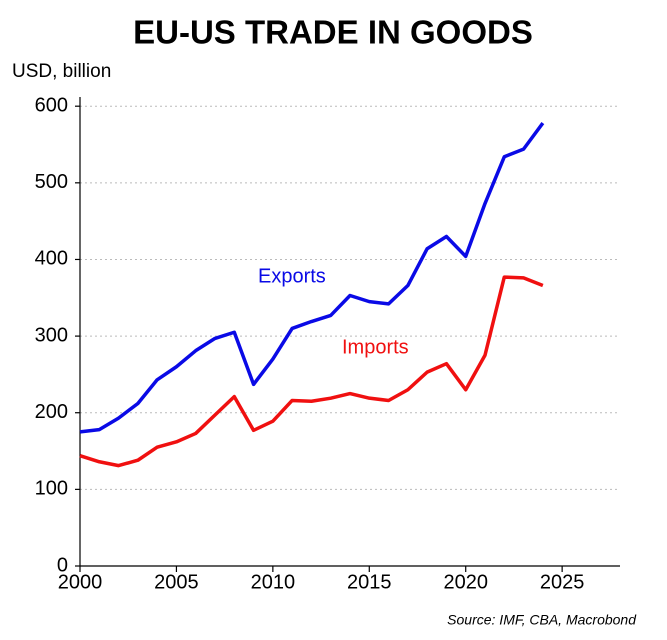 The height and width of the screenshot is (640, 667). What do you see at coordinates (51, 335) in the screenshot?
I see `y-tick-label: 300` at bounding box center [51, 335].